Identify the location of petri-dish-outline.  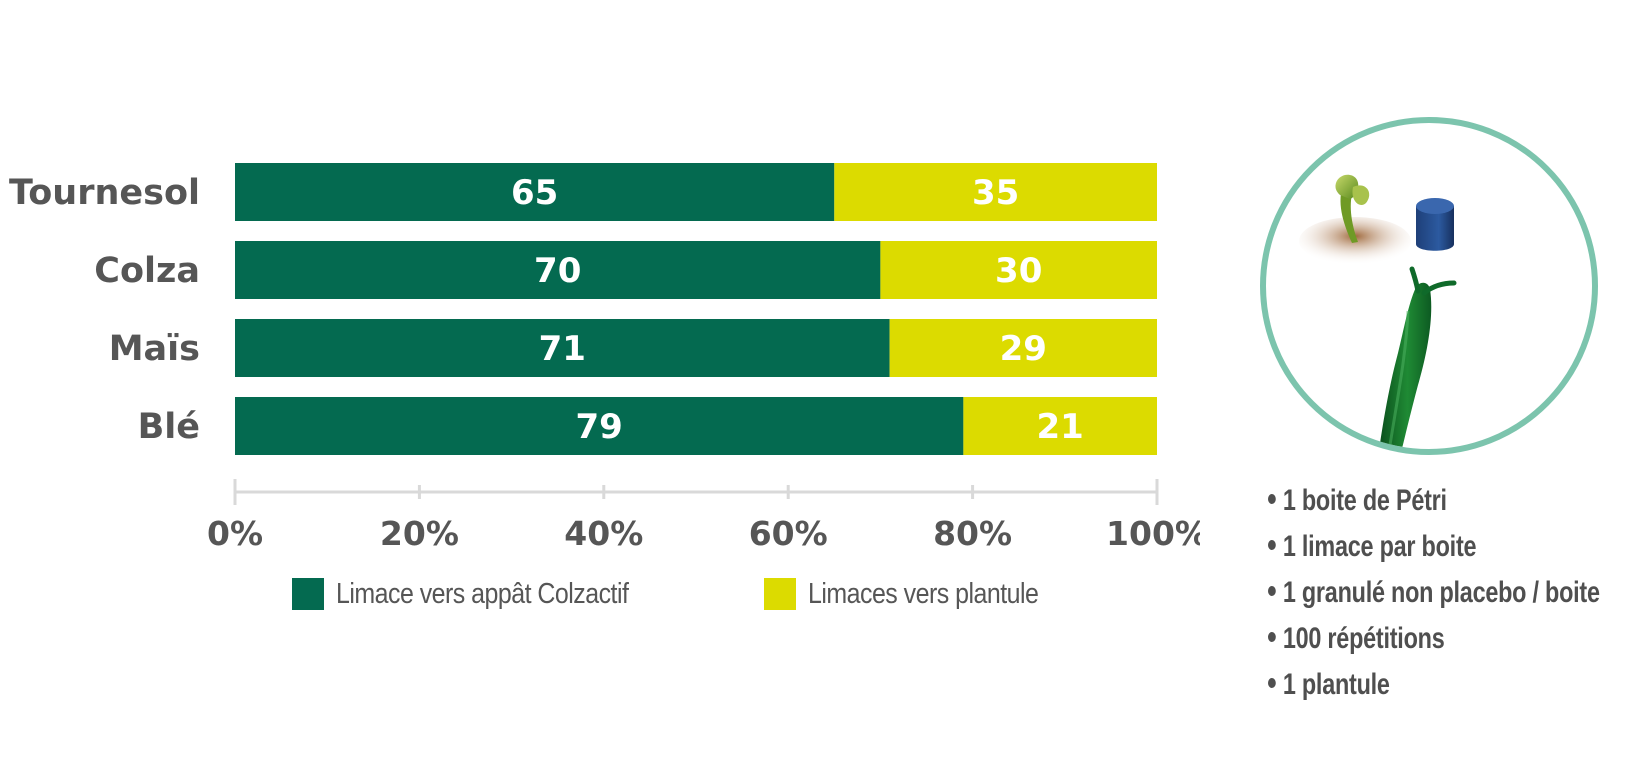
(1429, 286).